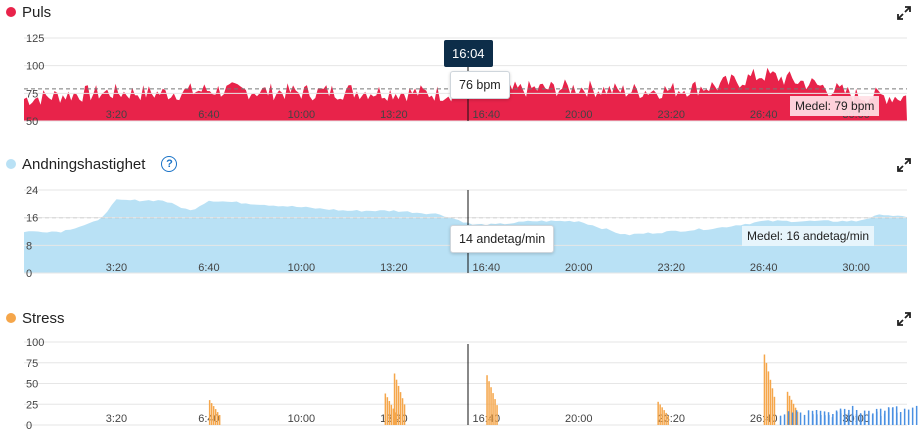 The image size is (919, 438). Describe the element at coordinates (116, 115) in the screenshot. I see `x-tick-label: 3:20` at that location.